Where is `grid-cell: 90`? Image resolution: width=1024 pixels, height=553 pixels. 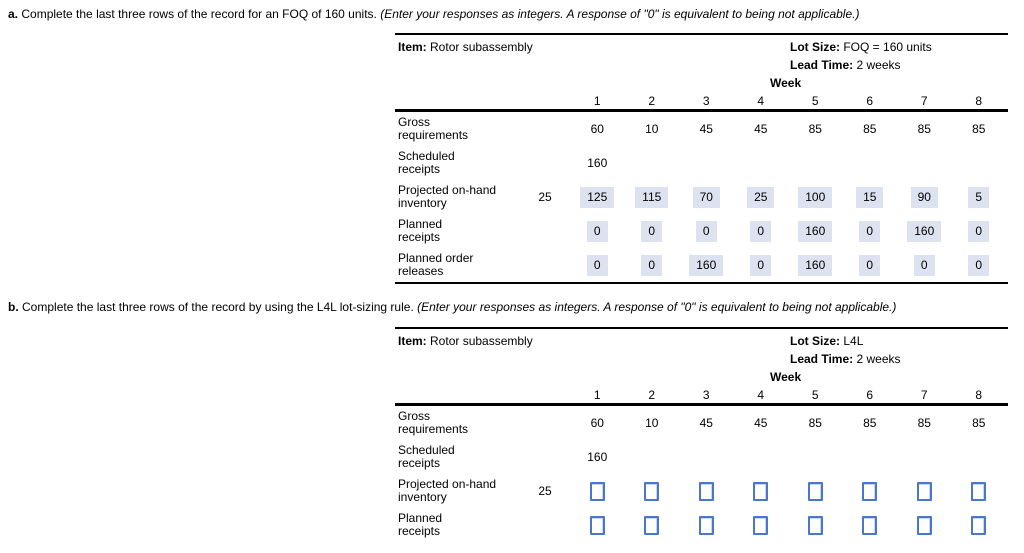
grid-cell: 90 is located at coordinates (924, 197).